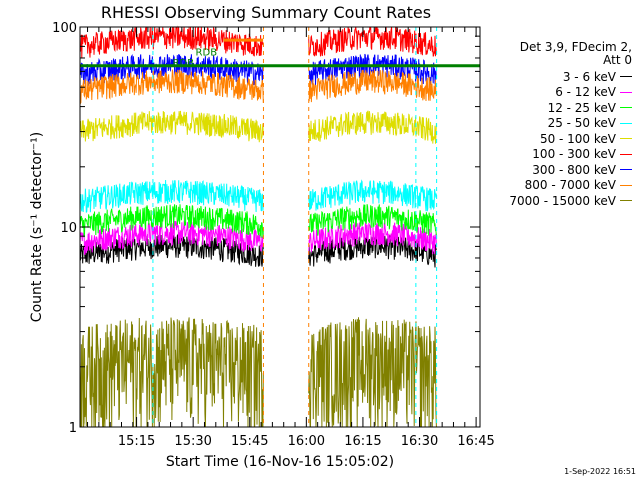 The height and width of the screenshot is (480, 640). I want to click on series-7000-15000-kev, so click(258, 372).